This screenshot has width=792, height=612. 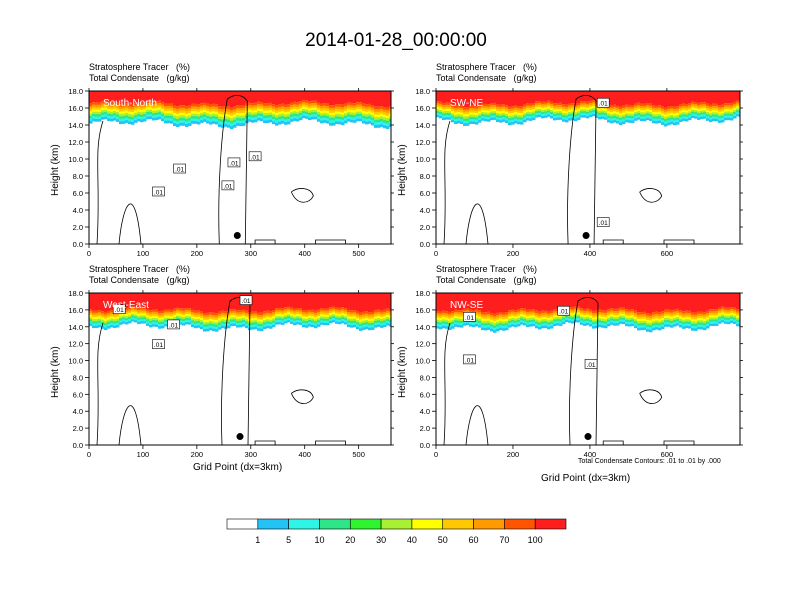 I want to click on colorbar-label: 50, so click(x=443, y=540).